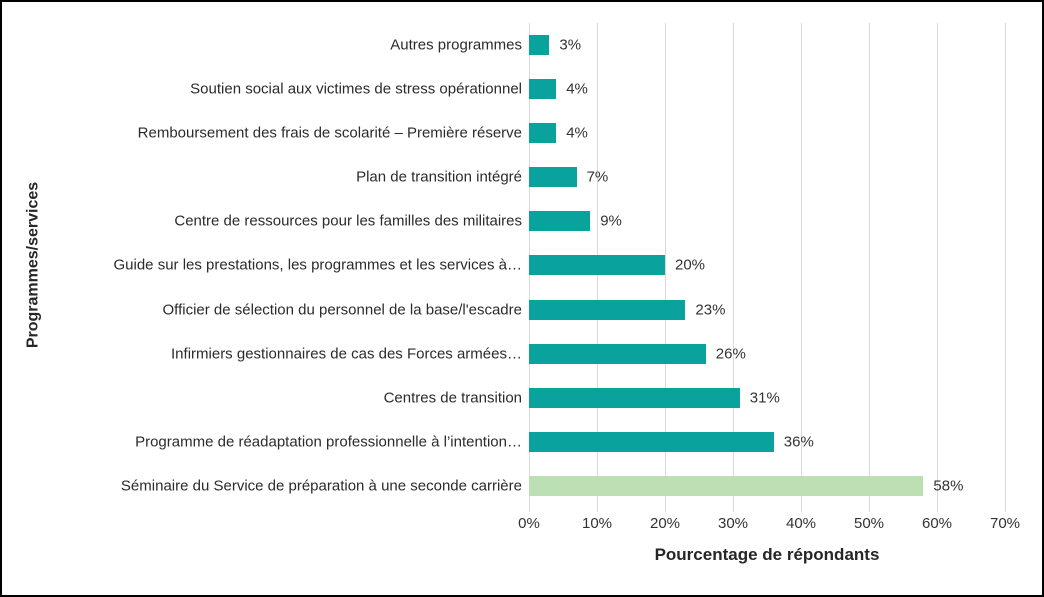 The height and width of the screenshot is (597, 1044). Describe the element at coordinates (690, 265) in the screenshot. I see `value-label: 20%` at that location.